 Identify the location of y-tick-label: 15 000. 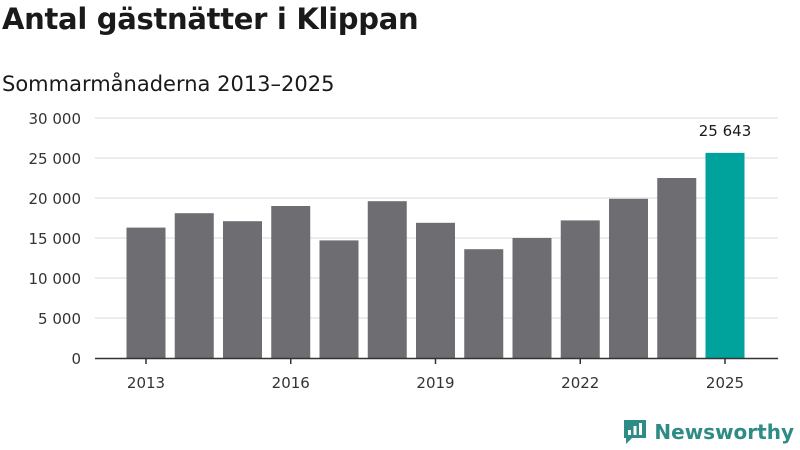
(55, 239).